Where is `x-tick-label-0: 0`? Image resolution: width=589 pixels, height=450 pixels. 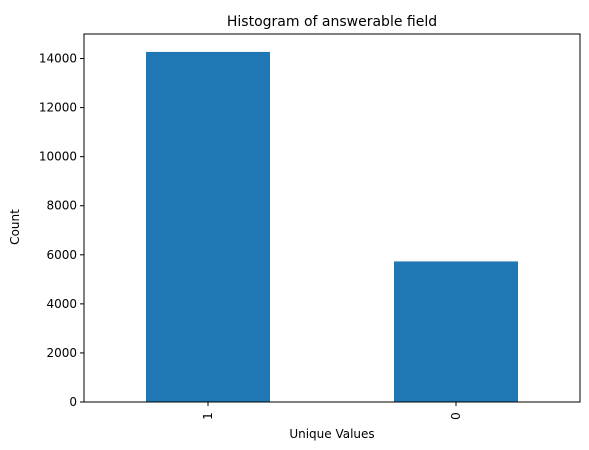
x-tick-label-0: 0 is located at coordinates (456, 416).